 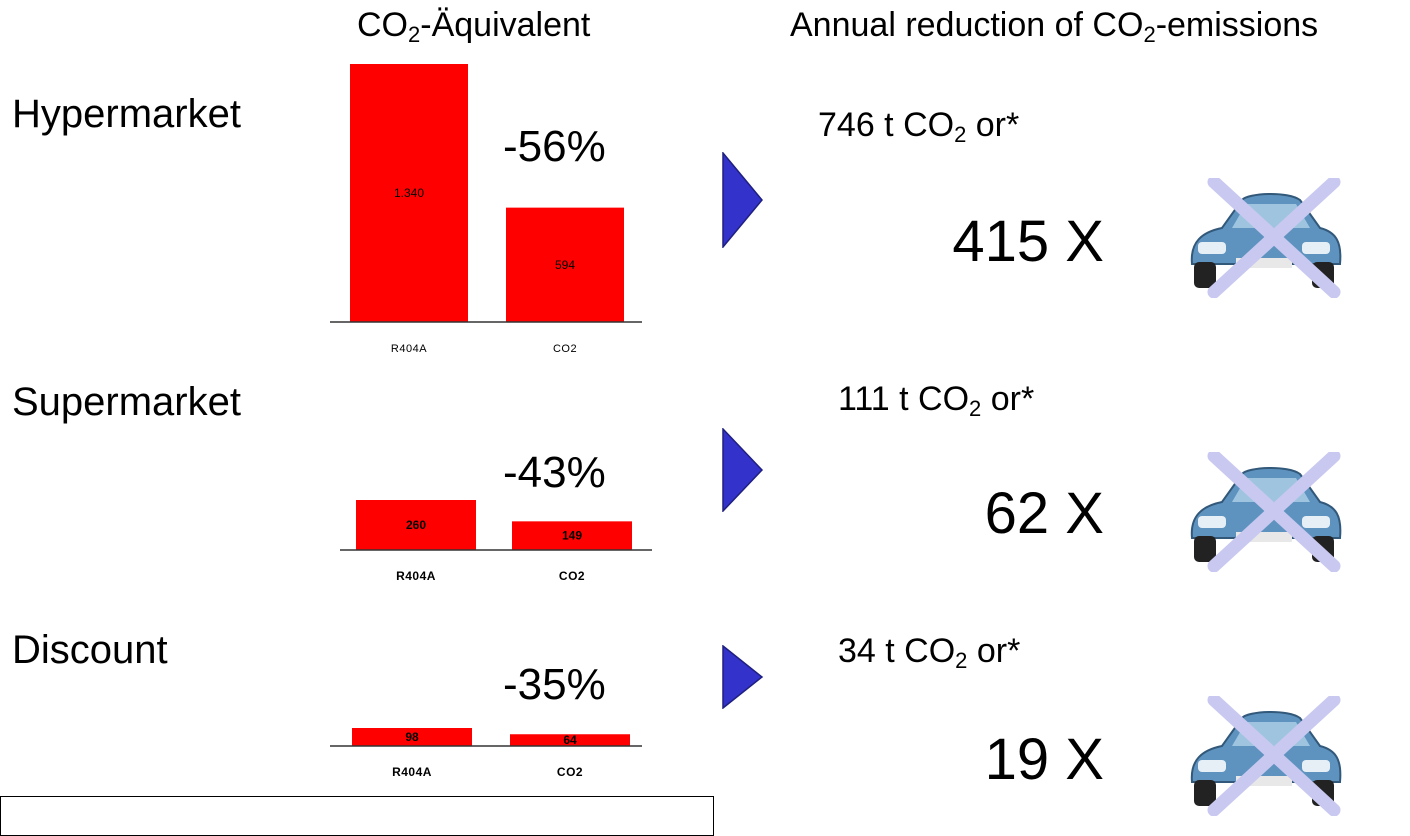 I want to click on store-label-hypermarket: Hypermarket, so click(x=126, y=114).